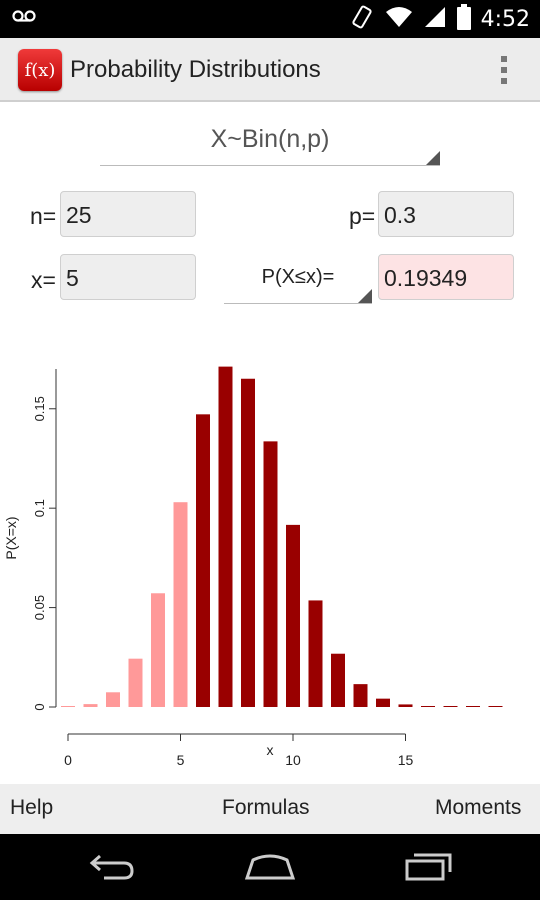 This screenshot has height=900, width=540. I want to click on y-axis-label: P(X=x), so click(11, 537).